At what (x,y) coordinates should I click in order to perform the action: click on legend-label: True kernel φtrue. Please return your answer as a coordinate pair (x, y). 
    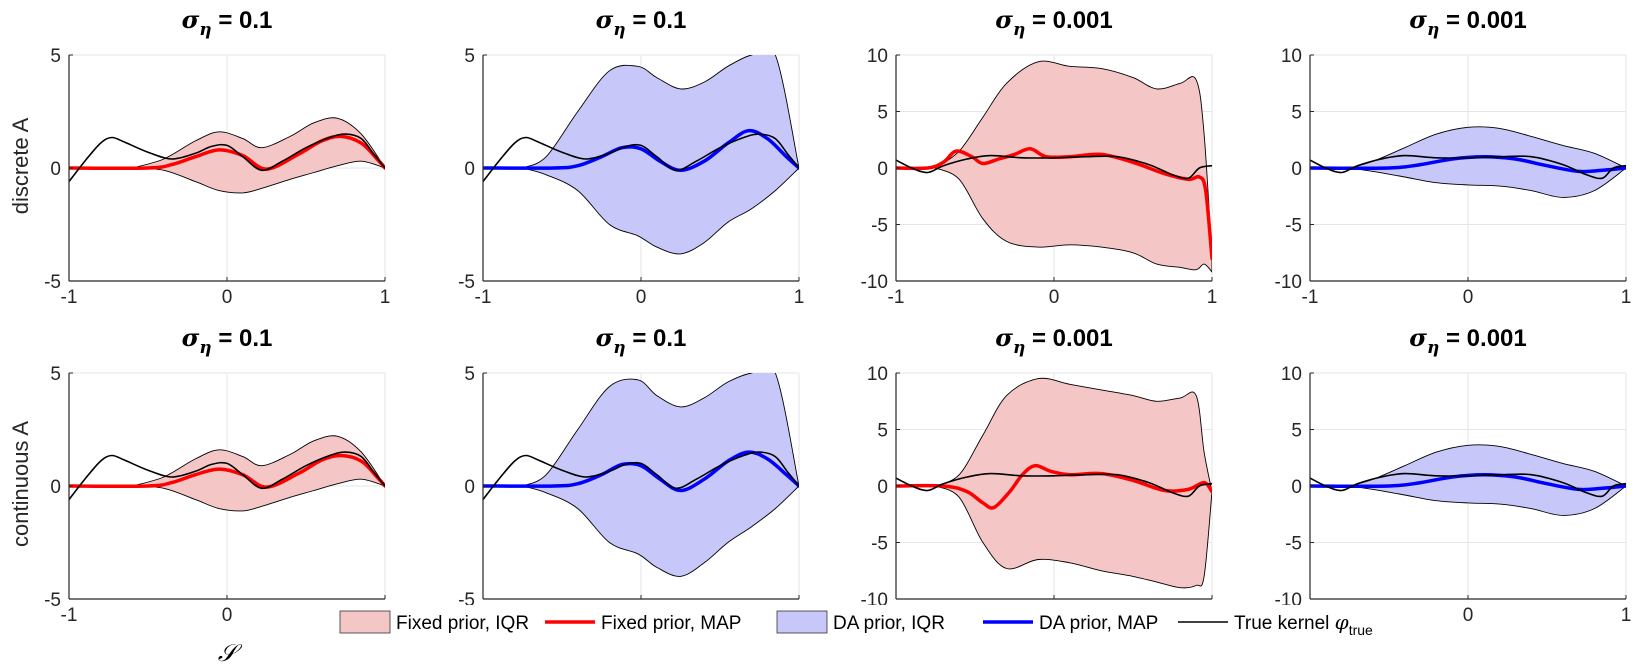
    Looking at the image, I should click on (1303, 624).